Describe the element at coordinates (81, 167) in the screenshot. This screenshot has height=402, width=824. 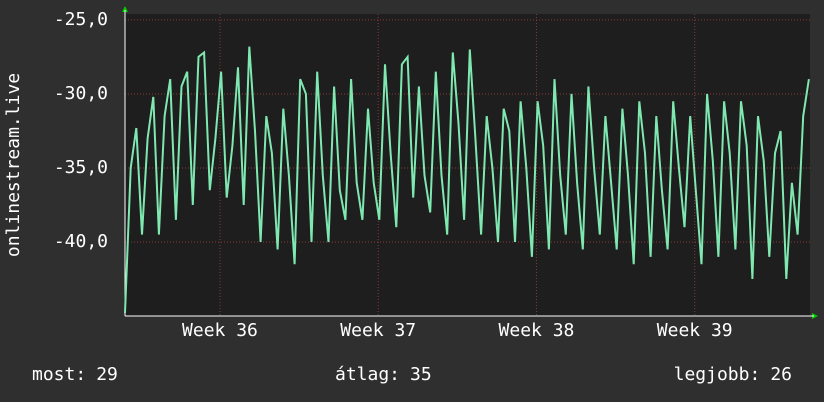
I see `y-tick-label: -35,0` at that location.